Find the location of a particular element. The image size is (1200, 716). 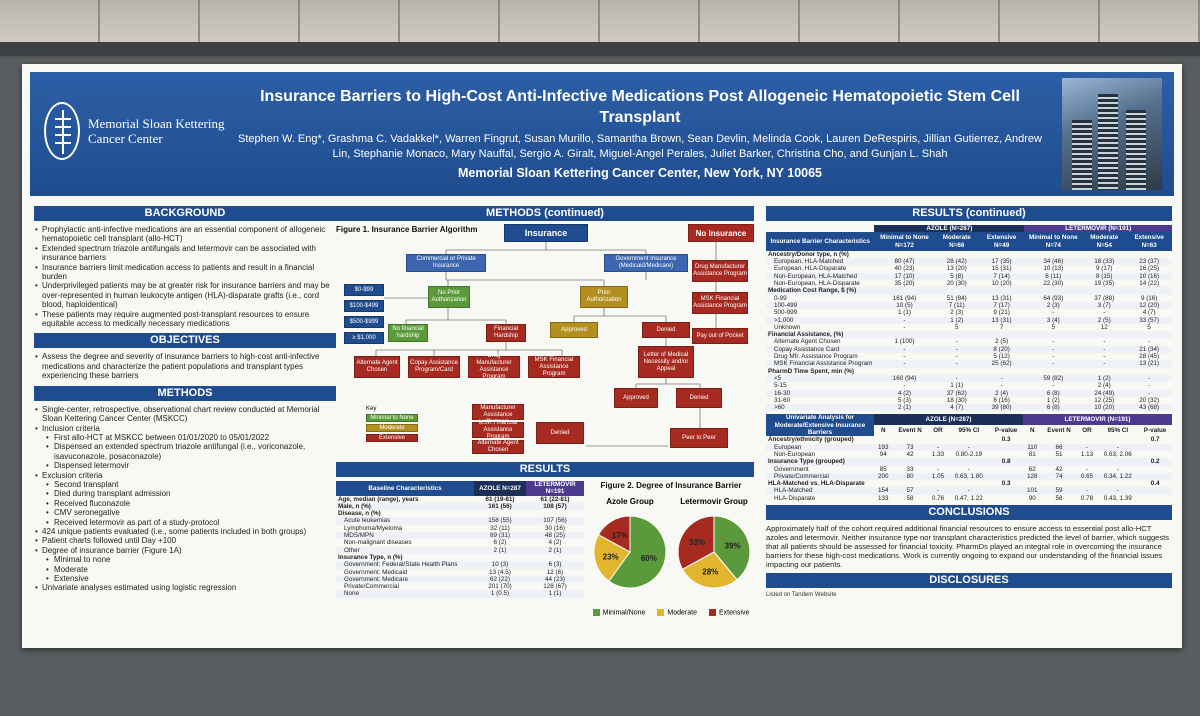

baseline-cell is located at coordinates (555, 557).